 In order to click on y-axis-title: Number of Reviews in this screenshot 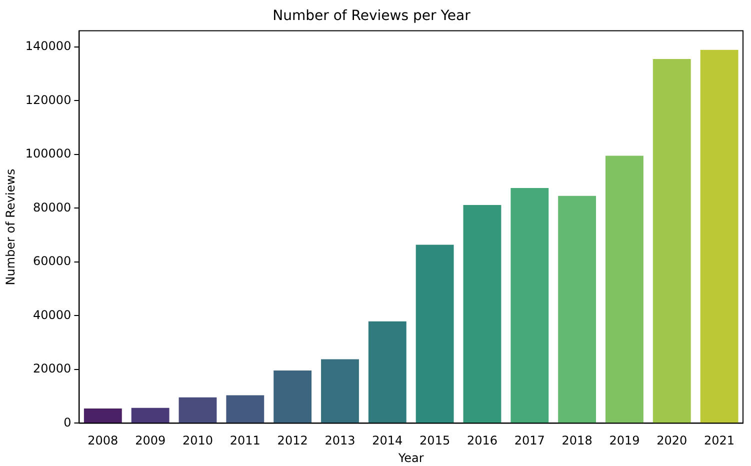, I will do `click(10, 227)`.